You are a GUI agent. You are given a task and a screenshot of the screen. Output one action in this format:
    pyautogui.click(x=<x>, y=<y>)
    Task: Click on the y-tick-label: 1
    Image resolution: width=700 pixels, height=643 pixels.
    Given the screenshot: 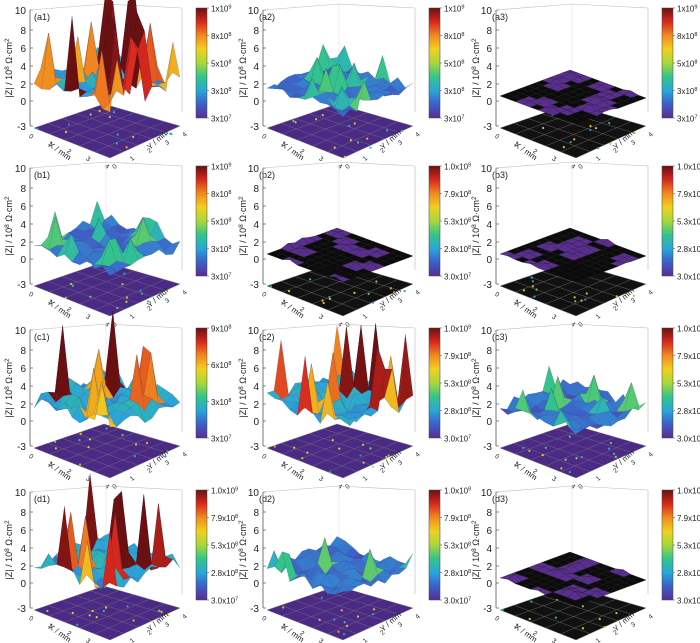 What is the action you would take?
    pyautogui.click(x=133, y=640)
    